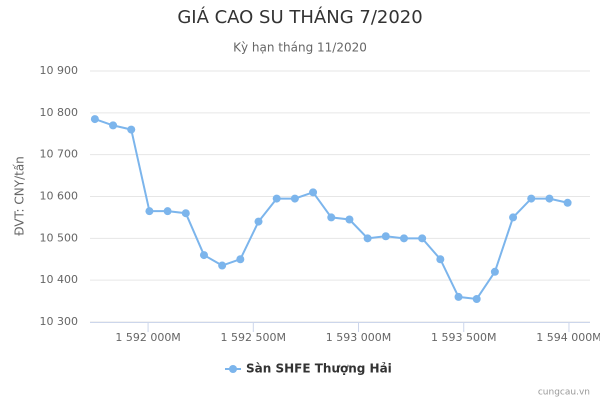 The width and height of the screenshot is (600, 400). I want to click on x-tick-label: 1 593 500M, so click(463, 337).